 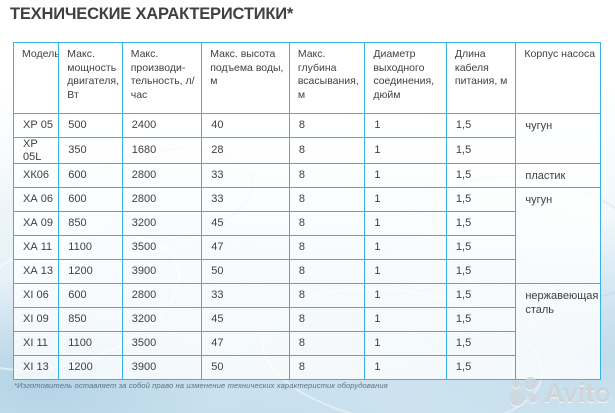 What do you see at coordinates (90, 125) in the screenshot?
I see `table-cell: 500` at bounding box center [90, 125].